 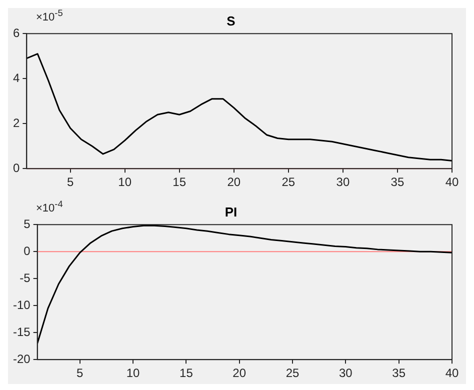 What do you see at coordinates (231, 20) in the screenshot?
I see `chart-title: S` at bounding box center [231, 20].